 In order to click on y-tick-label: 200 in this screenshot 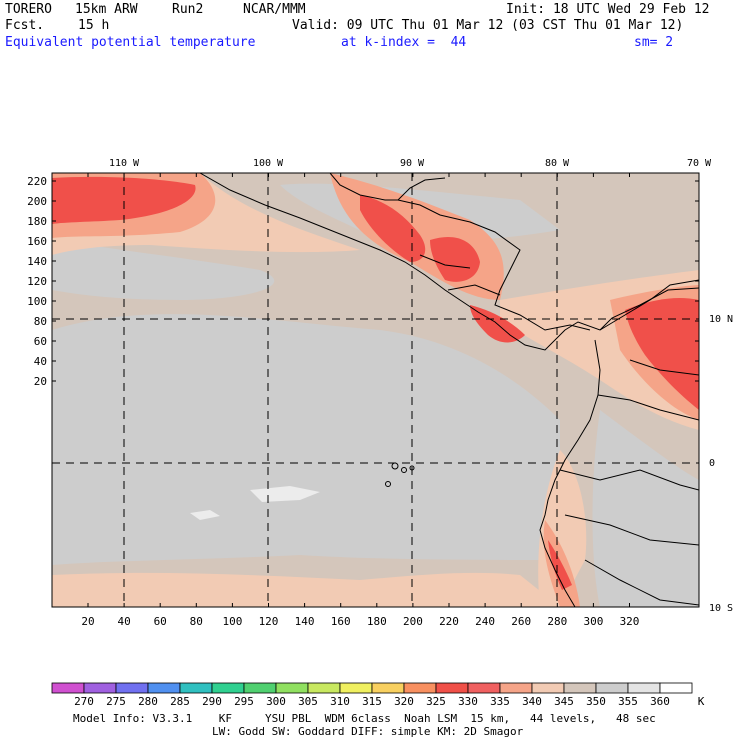, I will do `click(37, 201)`.